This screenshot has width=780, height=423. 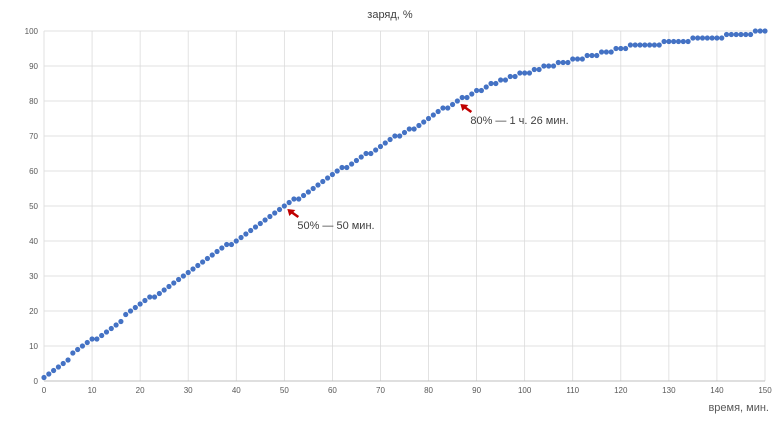 What do you see at coordinates (390, 15) in the screenshot?
I see `chart-title: заряд, %` at bounding box center [390, 15].